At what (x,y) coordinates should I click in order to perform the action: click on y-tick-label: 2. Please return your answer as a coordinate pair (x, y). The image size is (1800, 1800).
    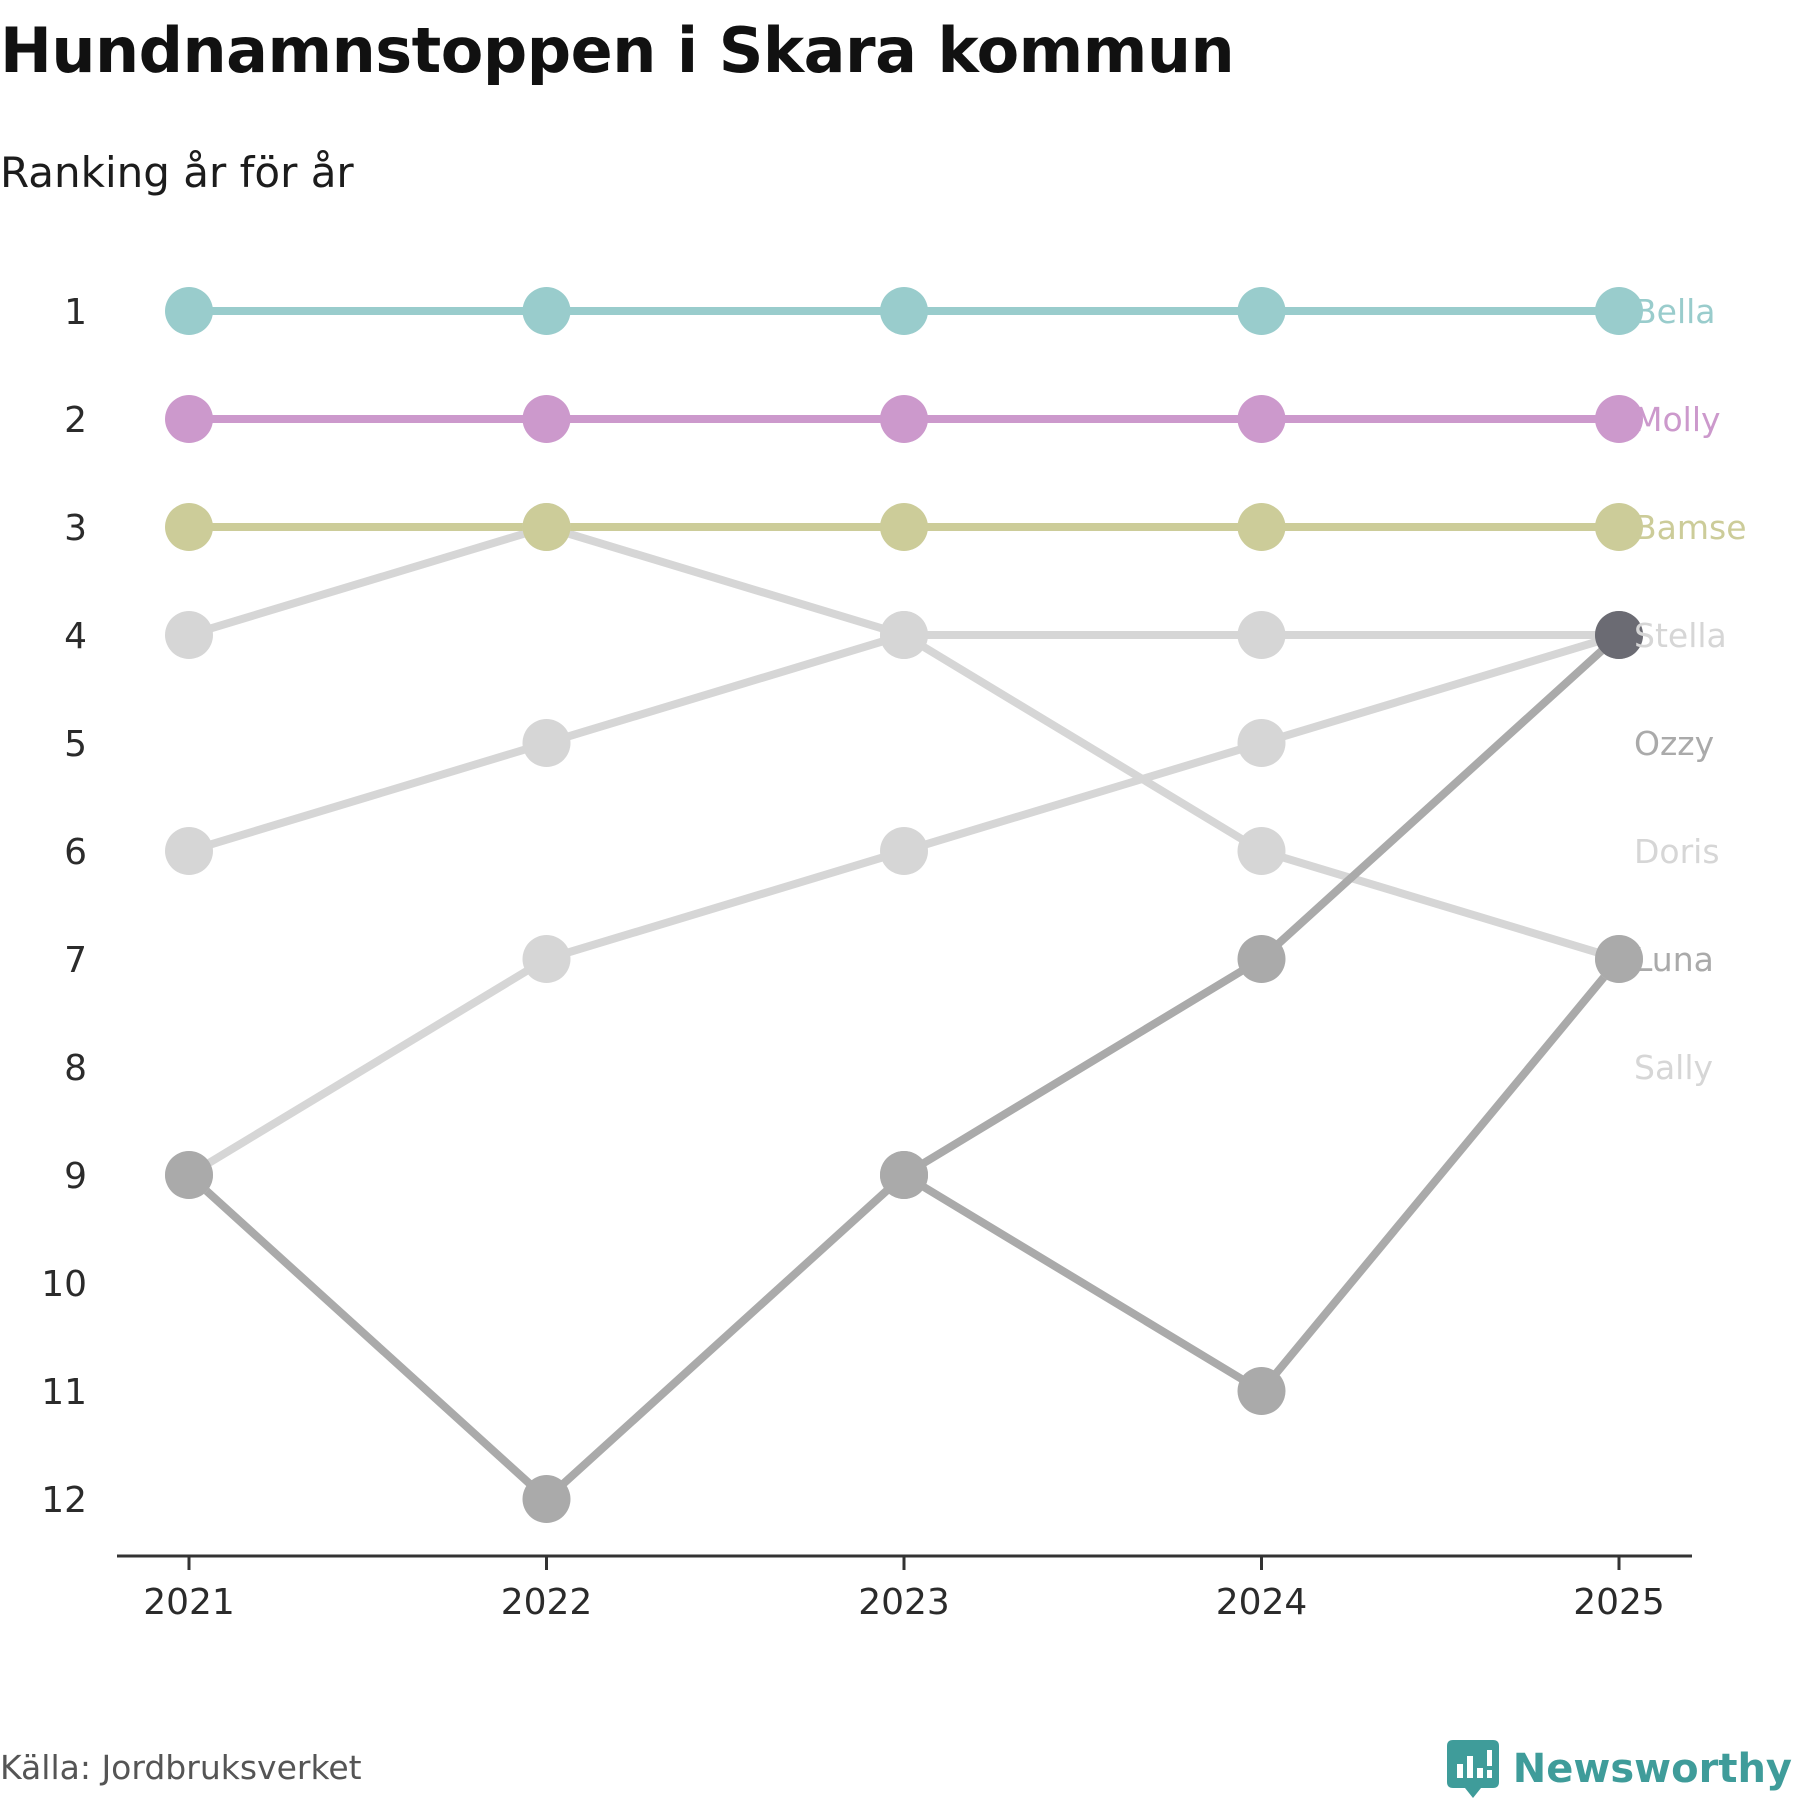
    Looking at the image, I should click on (75, 420).